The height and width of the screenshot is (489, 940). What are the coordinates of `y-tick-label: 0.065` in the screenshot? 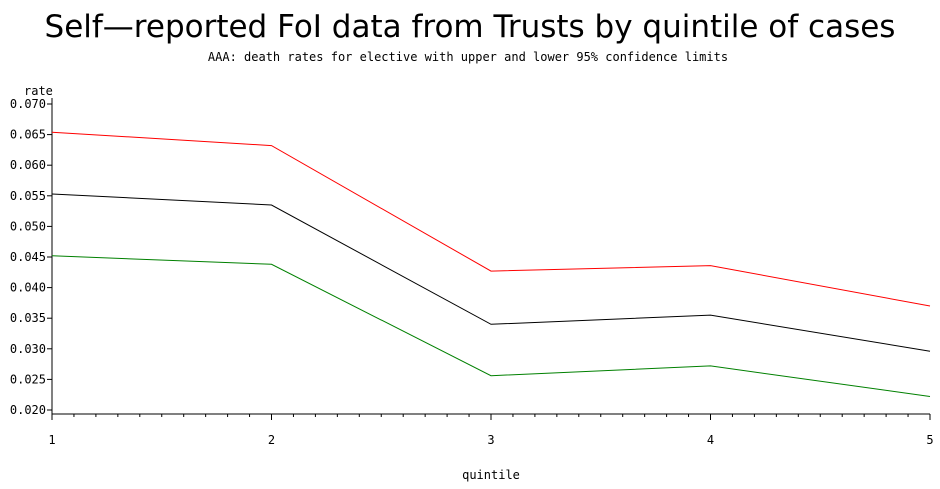 It's located at (28, 135).